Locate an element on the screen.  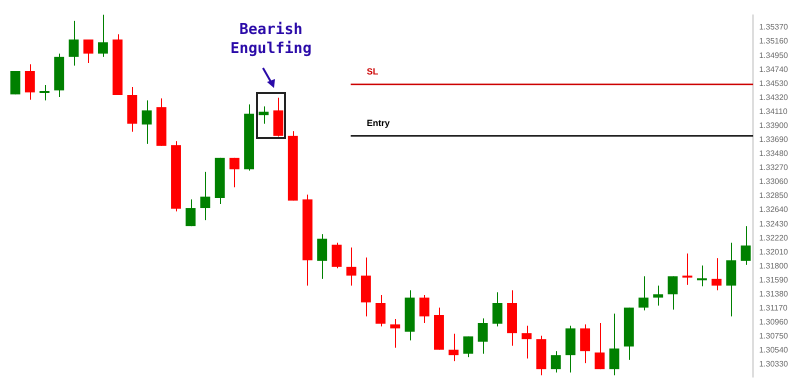
y-tick-label: 1.30540 is located at coordinates (774, 350).